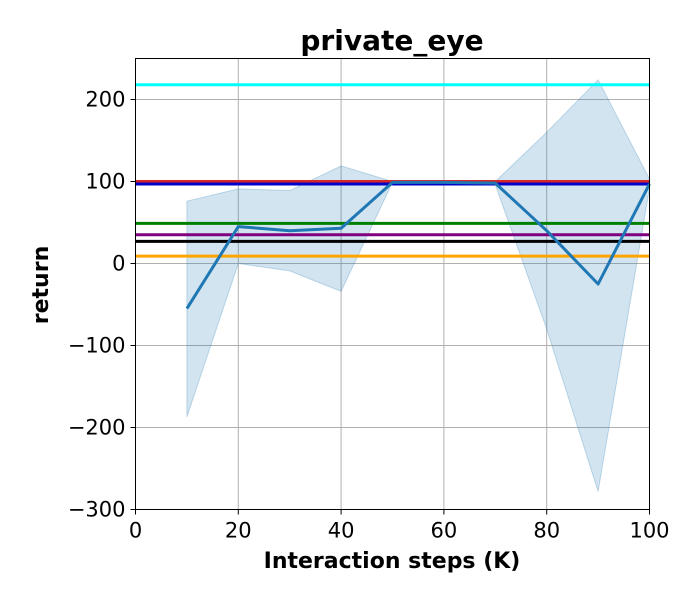 The height and width of the screenshot is (600, 700). What do you see at coordinates (135, 531) in the screenshot?
I see `x-tick-label: 0` at bounding box center [135, 531].